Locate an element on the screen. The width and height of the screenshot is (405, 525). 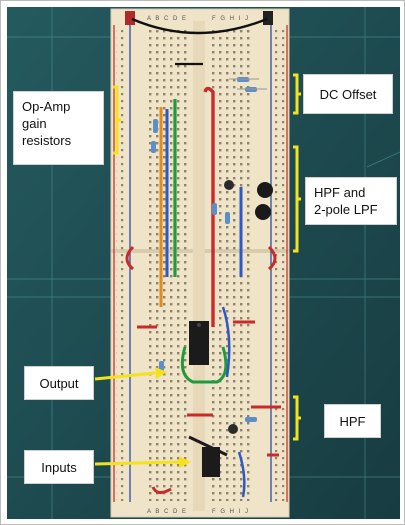
callout-output: Output is located at coordinates (59, 383).